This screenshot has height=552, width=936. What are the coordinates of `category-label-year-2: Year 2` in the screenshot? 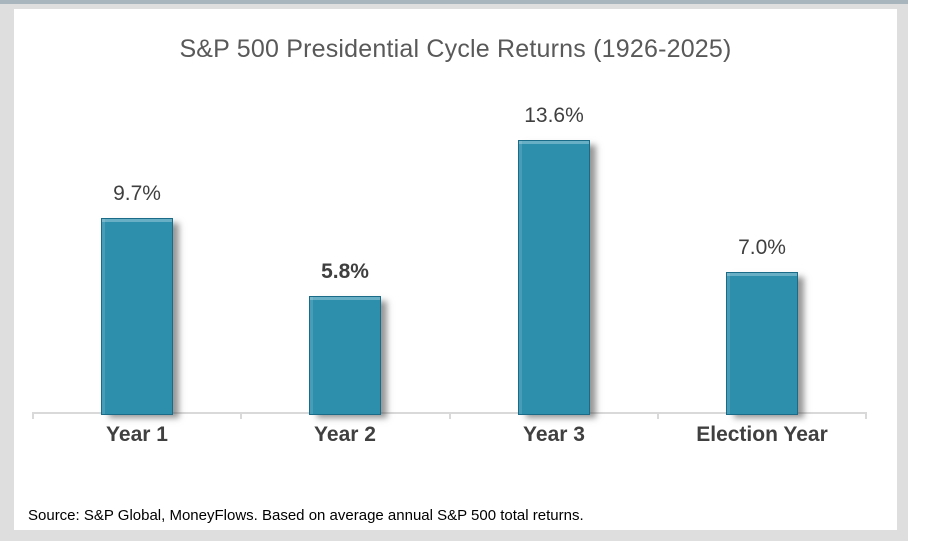 It's located at (345, 434).